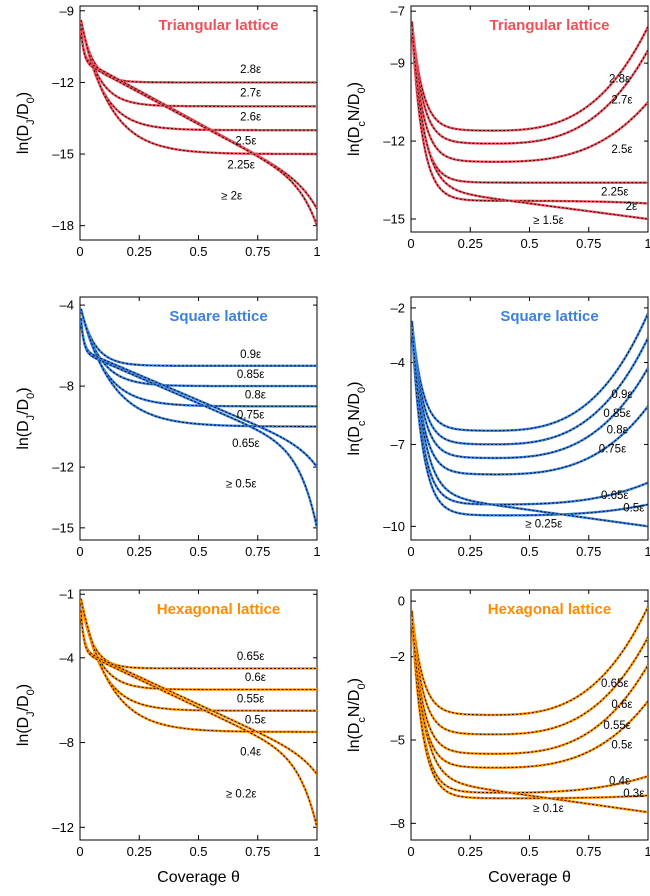  Describe the element at coordinates (394, 526) in the screenshot. I see `y-tick-label: –10` at that location.